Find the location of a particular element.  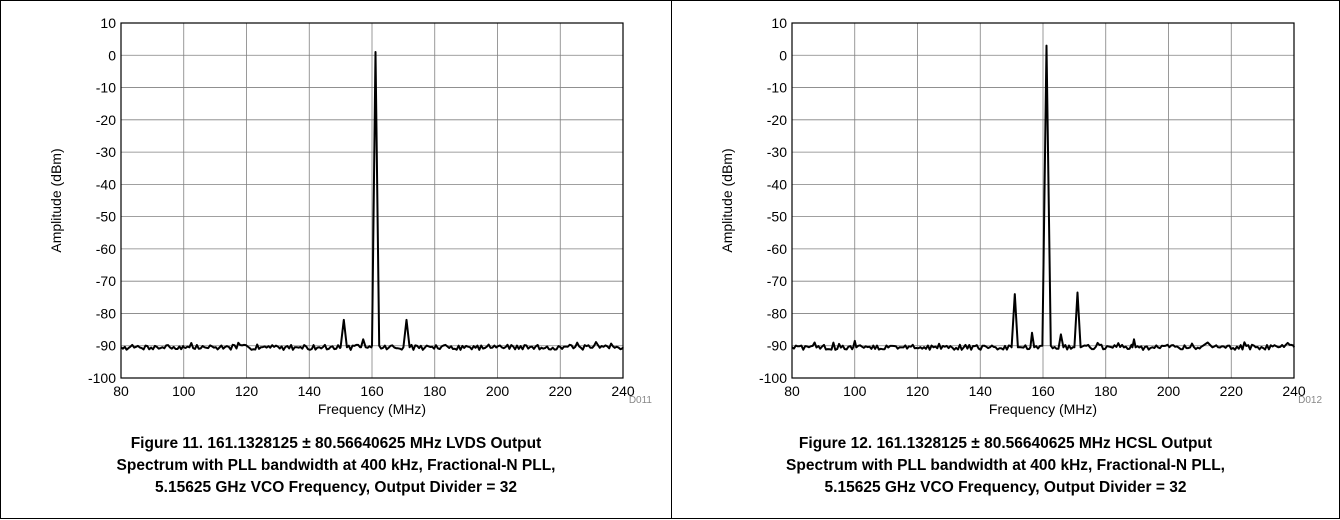

figure-code: D012 is located at coordinates (1310, 400).